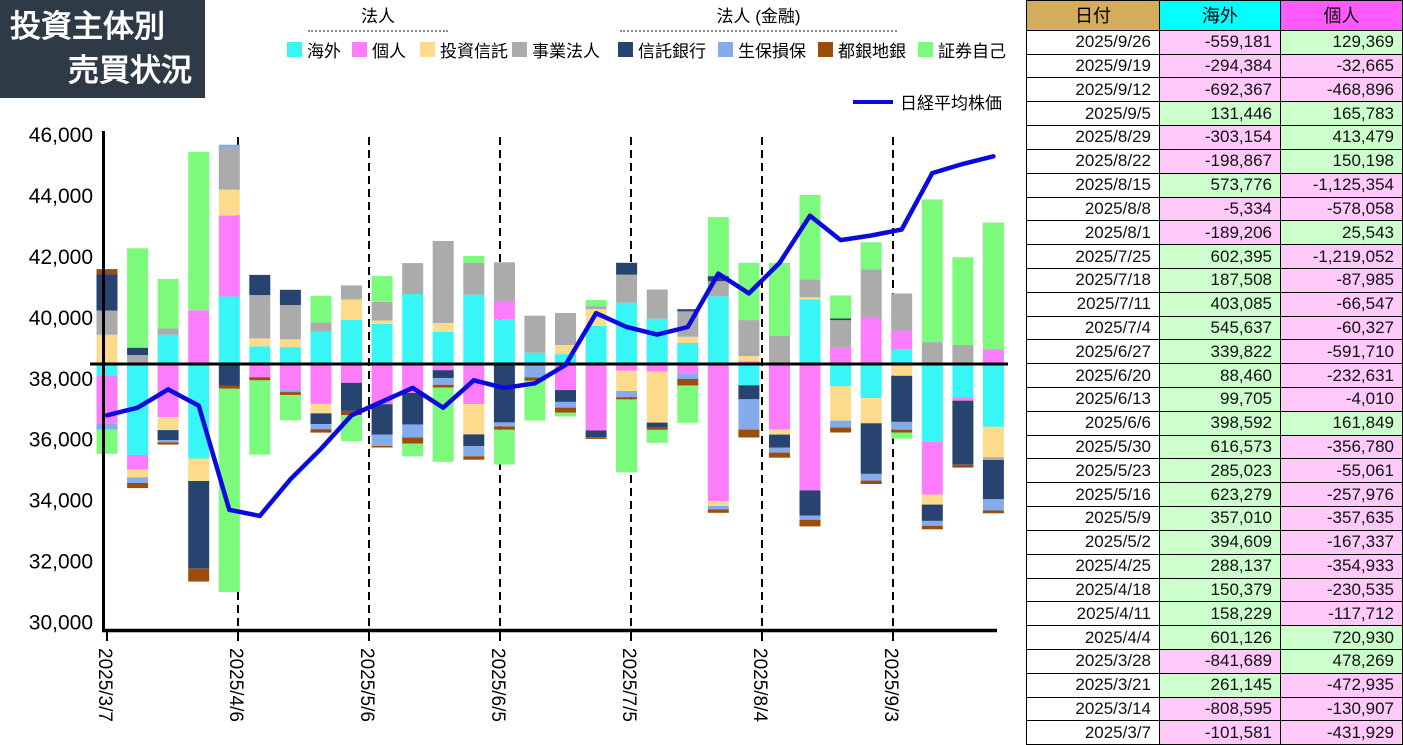 The image size is (1403, 745). Describe the element at coordinates (1220, 518) in the screenshot. I see `overseas-value-cell: 357,010` at that location.